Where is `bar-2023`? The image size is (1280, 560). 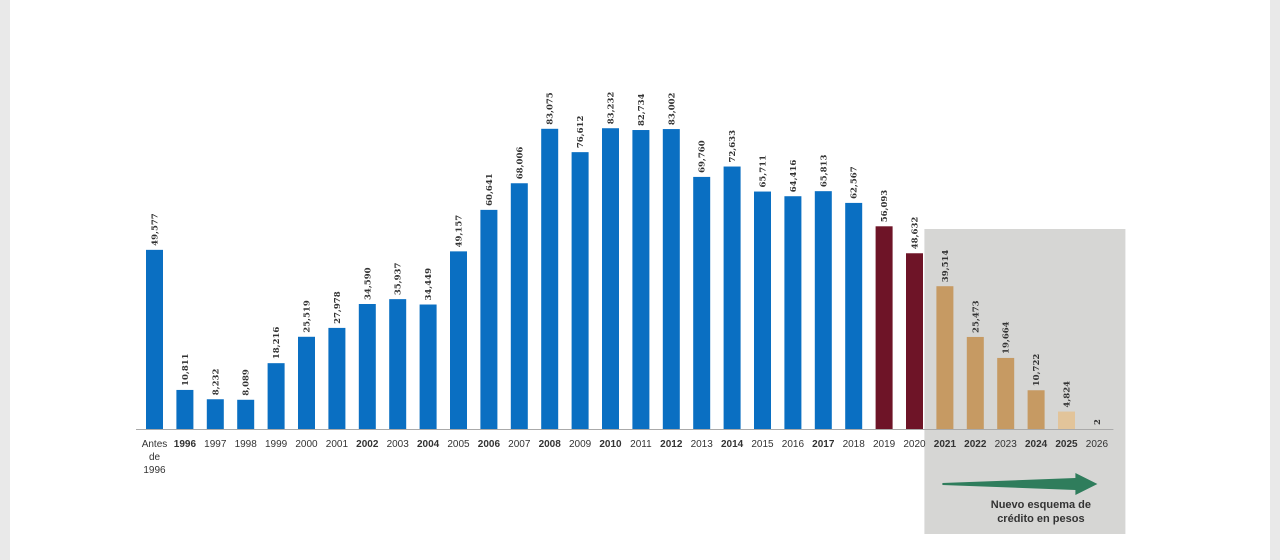 bar-2023 is located at coordinates (1006, 393).